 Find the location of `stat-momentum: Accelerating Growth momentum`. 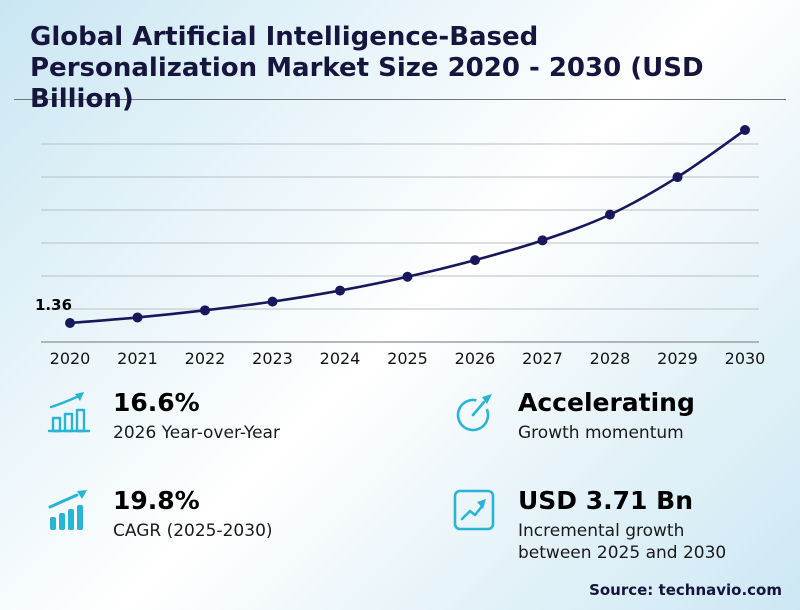

stat-momentum: Accelerating Growth momentum is located at coordinates (617, 416).